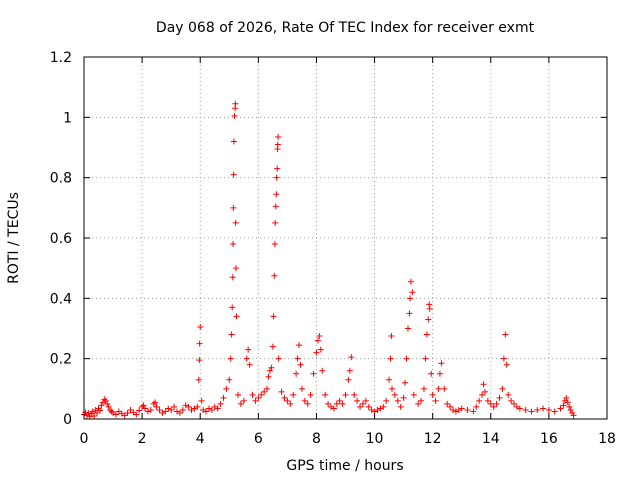 The height and width of the screenshot is (480, 640). I want to click on y-tick-label: 0.8, so click(61, 179).